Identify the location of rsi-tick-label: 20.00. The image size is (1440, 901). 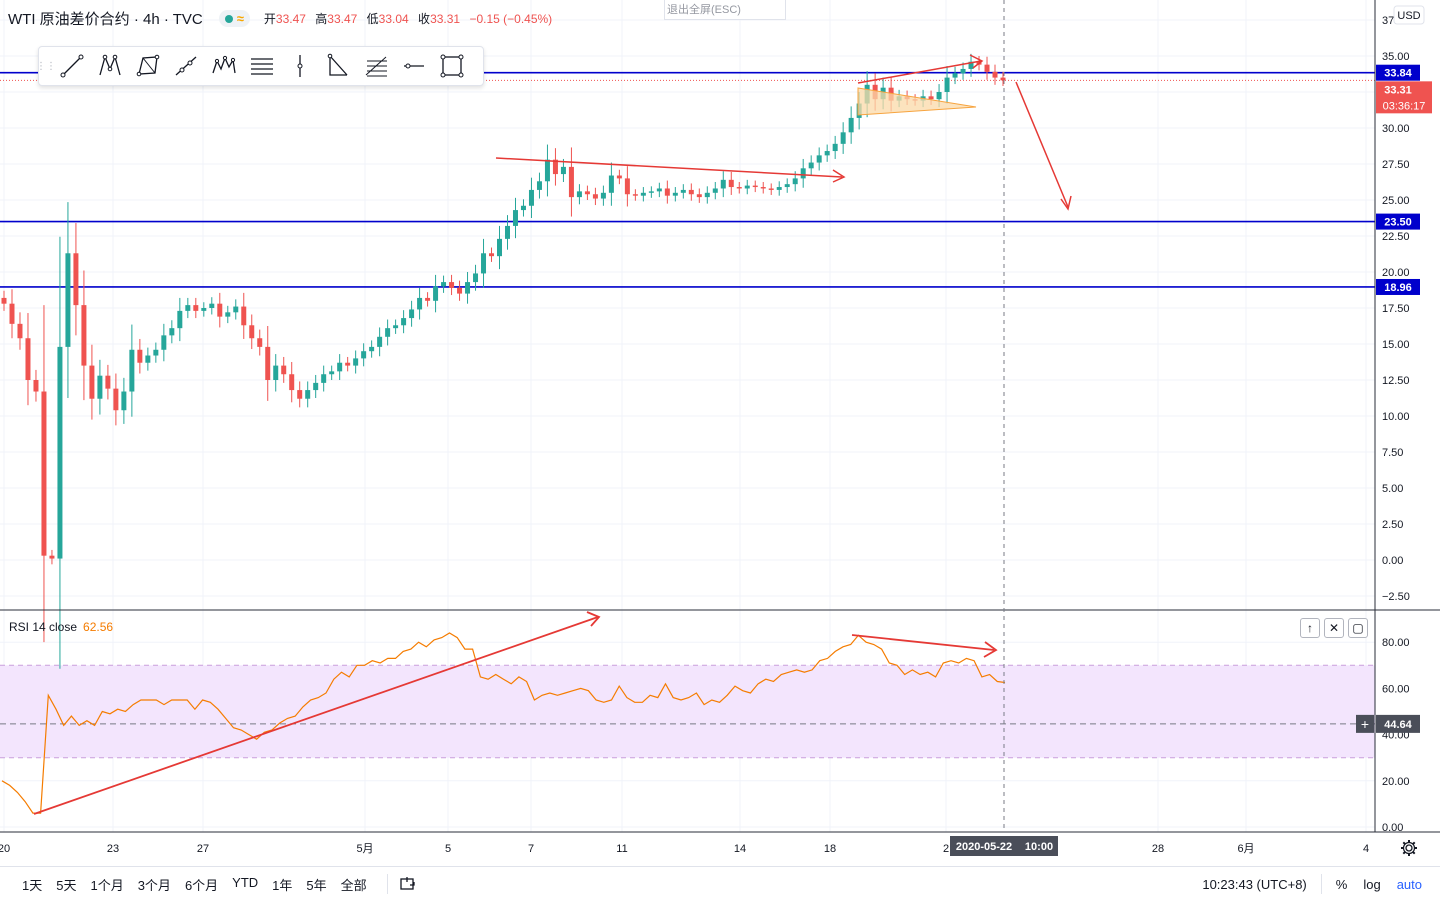
(1396, 782).